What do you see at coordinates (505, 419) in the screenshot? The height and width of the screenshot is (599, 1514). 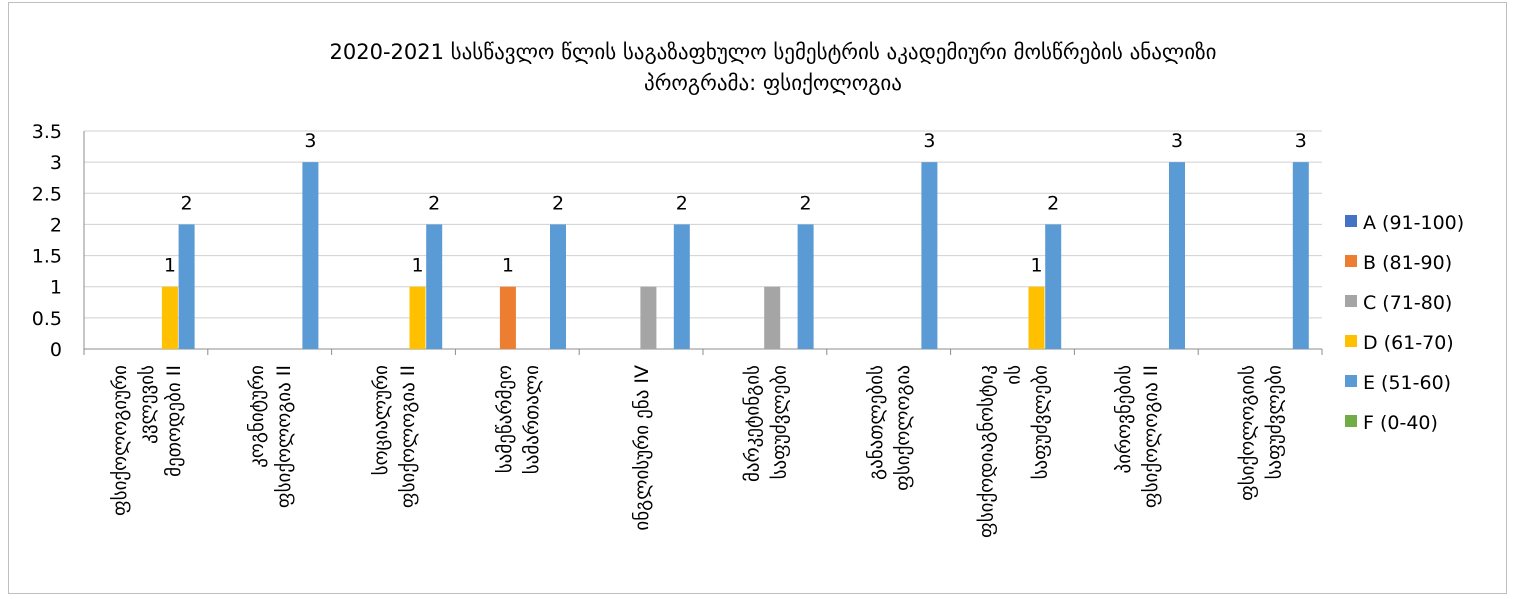 I see `x-tick-label: სამეწარმეო` at bounding box center [505, 419].